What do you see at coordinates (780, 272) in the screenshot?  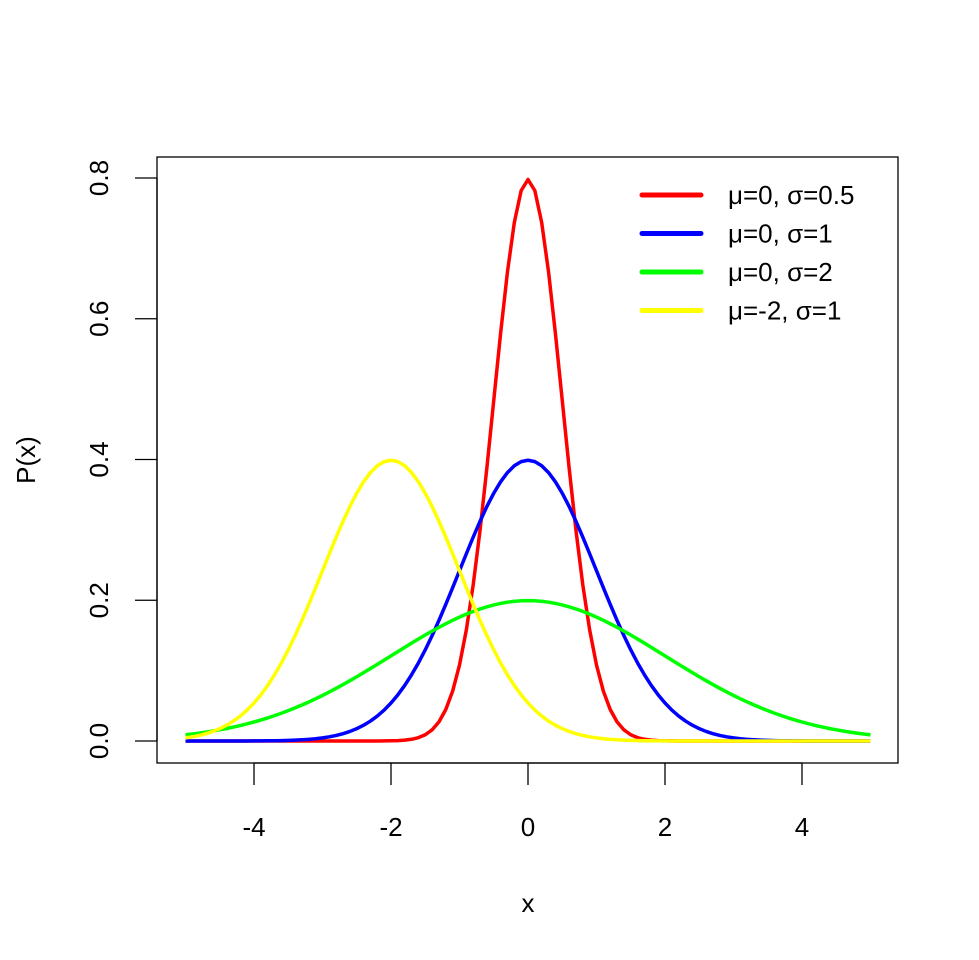 I see `legend-label: μ=0, σ=2` at bounding box center [780, 272].